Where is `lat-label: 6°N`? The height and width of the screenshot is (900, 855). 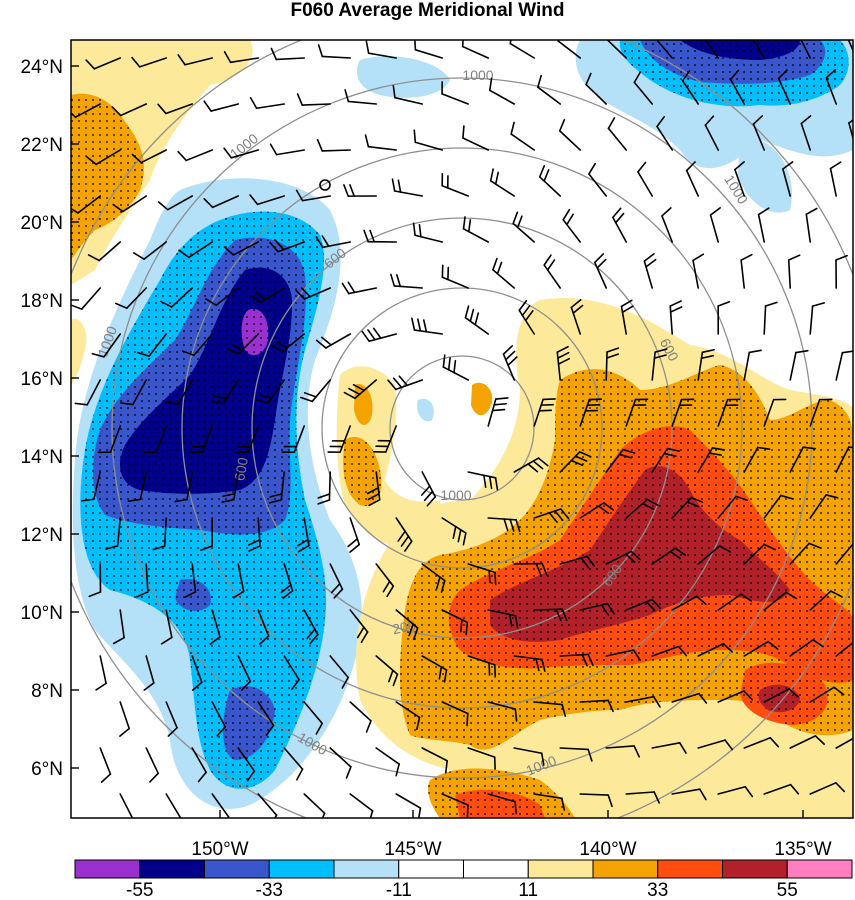
lat-label: 6°N is located at coordinates (47, 769).